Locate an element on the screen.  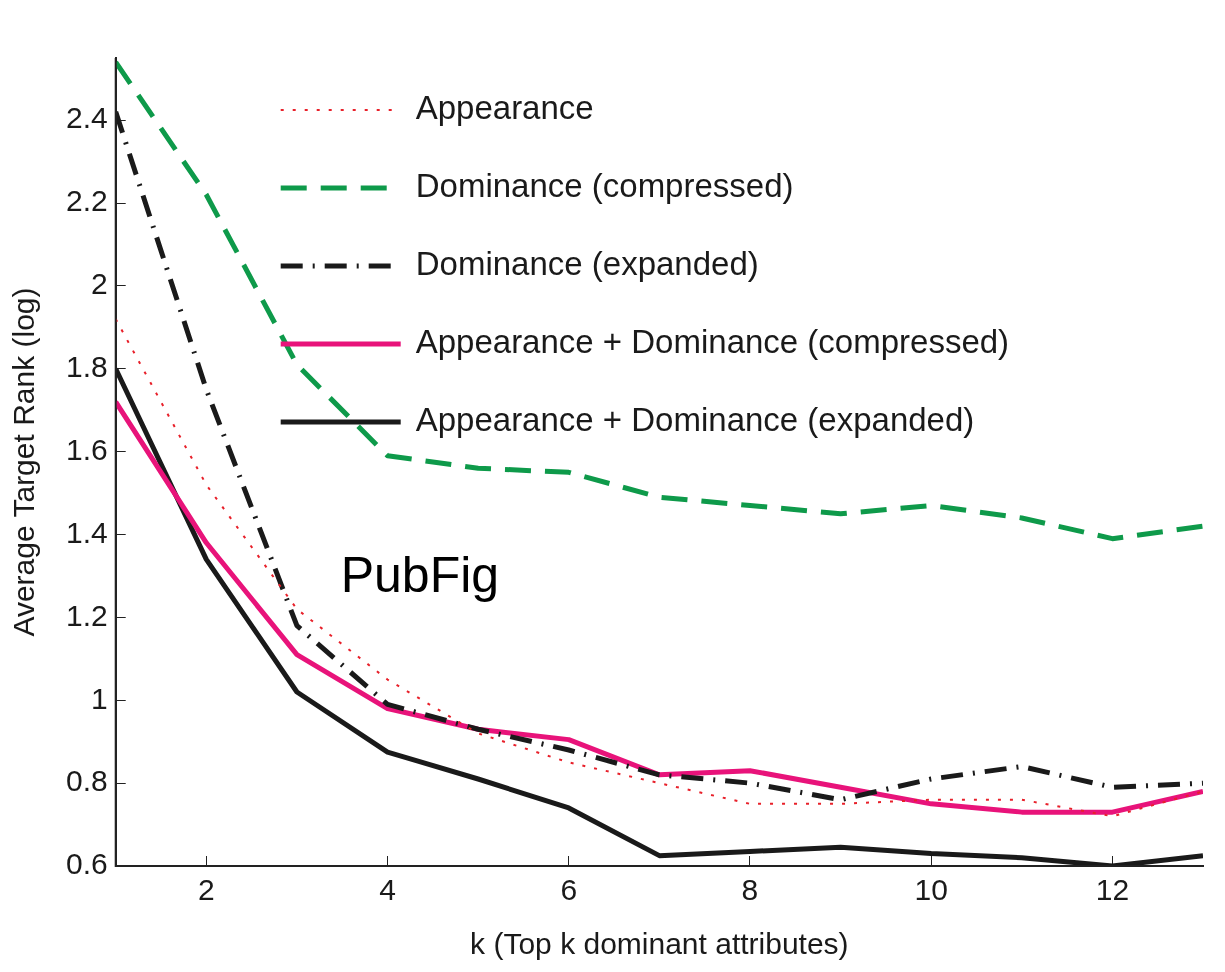
y-tick-label: 2 is located at coordinates (99, 284).